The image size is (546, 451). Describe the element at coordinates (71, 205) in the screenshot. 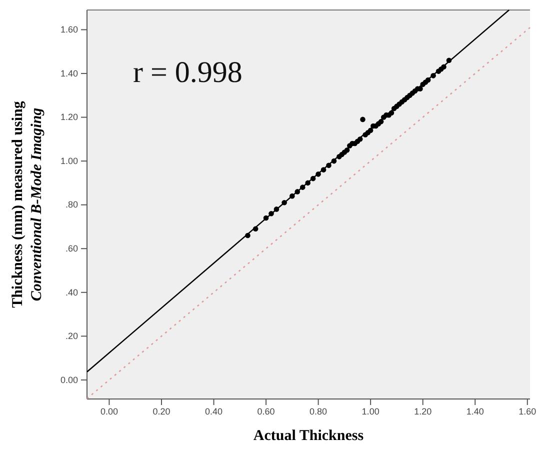

I see `y-tick-label: .80` at that location.